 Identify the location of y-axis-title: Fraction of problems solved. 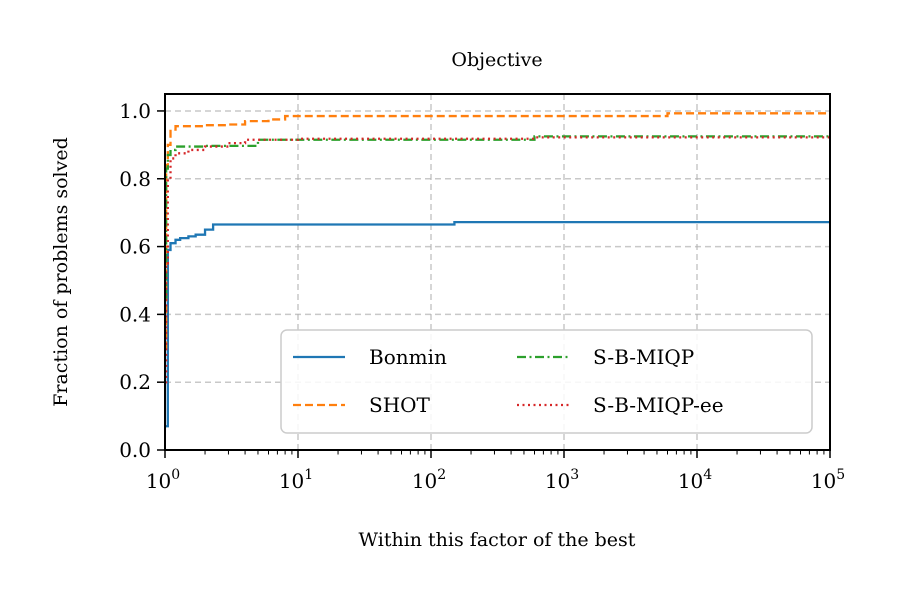
(61, 272).